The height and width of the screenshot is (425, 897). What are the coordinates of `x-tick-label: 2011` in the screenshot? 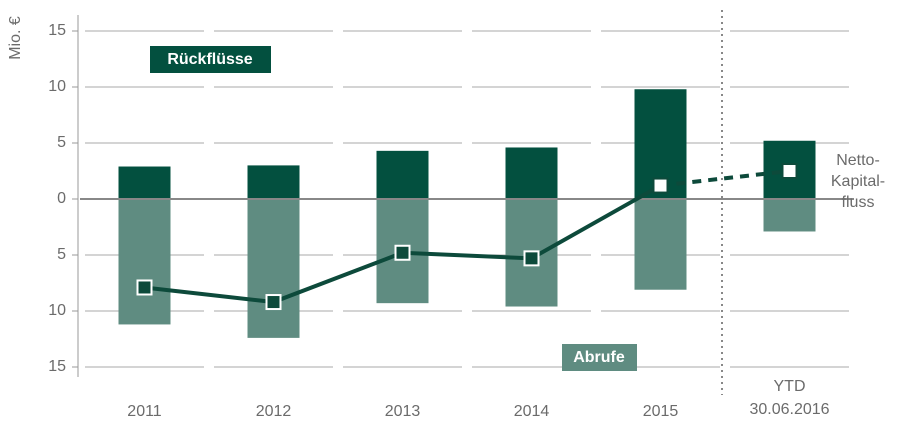 It's located at (144, 411).